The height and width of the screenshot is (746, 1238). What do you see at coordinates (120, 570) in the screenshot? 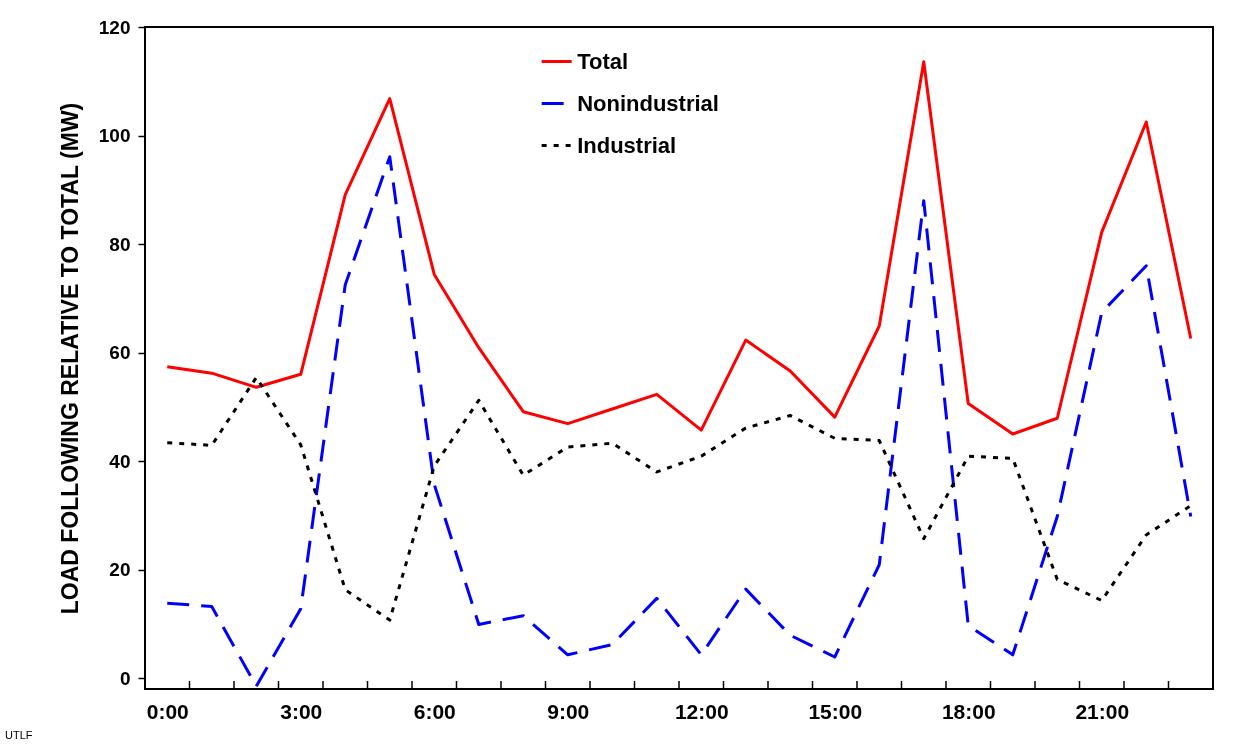
I see `y-tick-label: 20` at bounding box center [120, 570].